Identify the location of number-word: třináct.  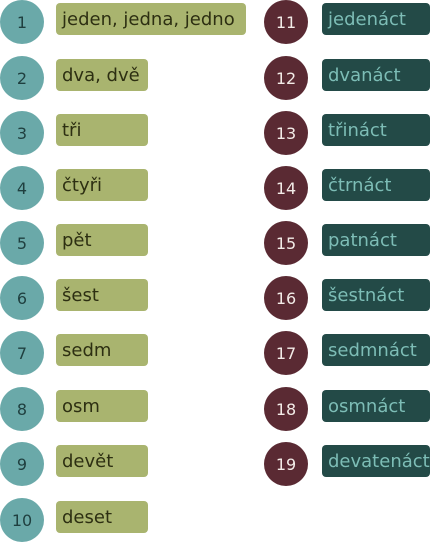
(376, 130).